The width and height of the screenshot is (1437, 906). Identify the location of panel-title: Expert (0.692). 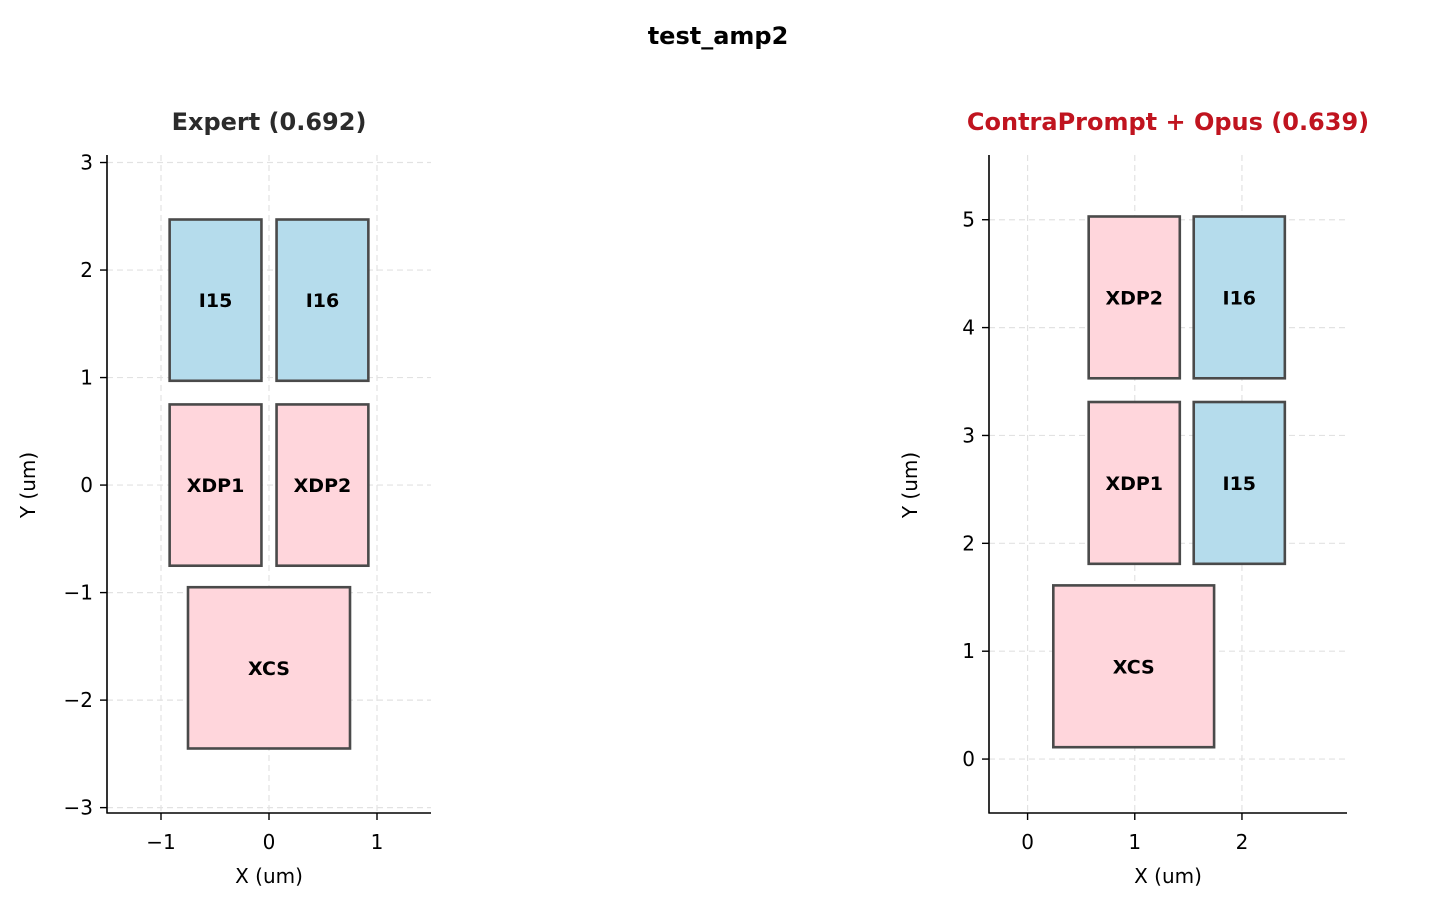
(269, 122).